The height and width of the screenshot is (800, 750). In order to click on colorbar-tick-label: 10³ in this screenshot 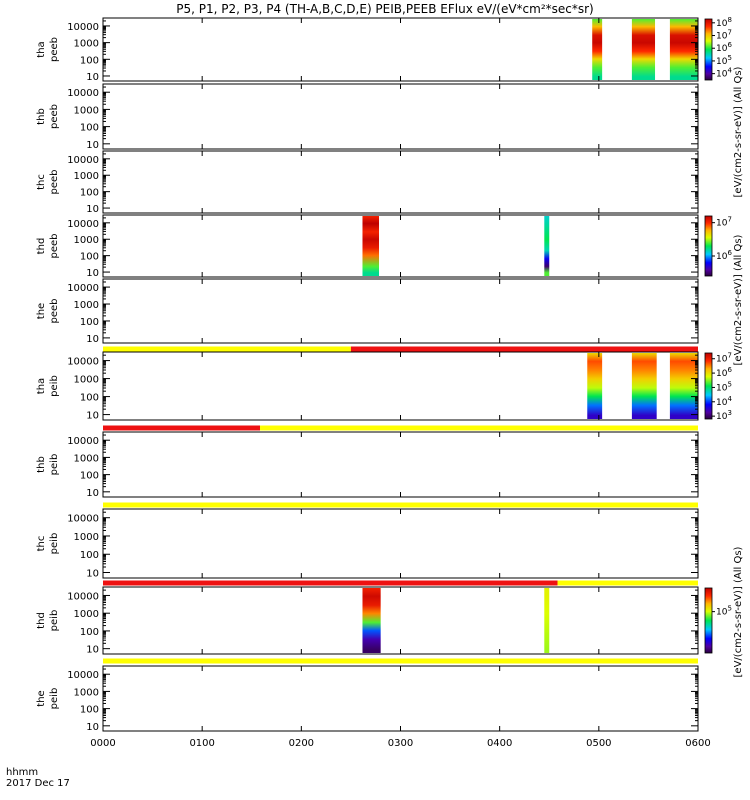, I will do `click(724, 415)`.